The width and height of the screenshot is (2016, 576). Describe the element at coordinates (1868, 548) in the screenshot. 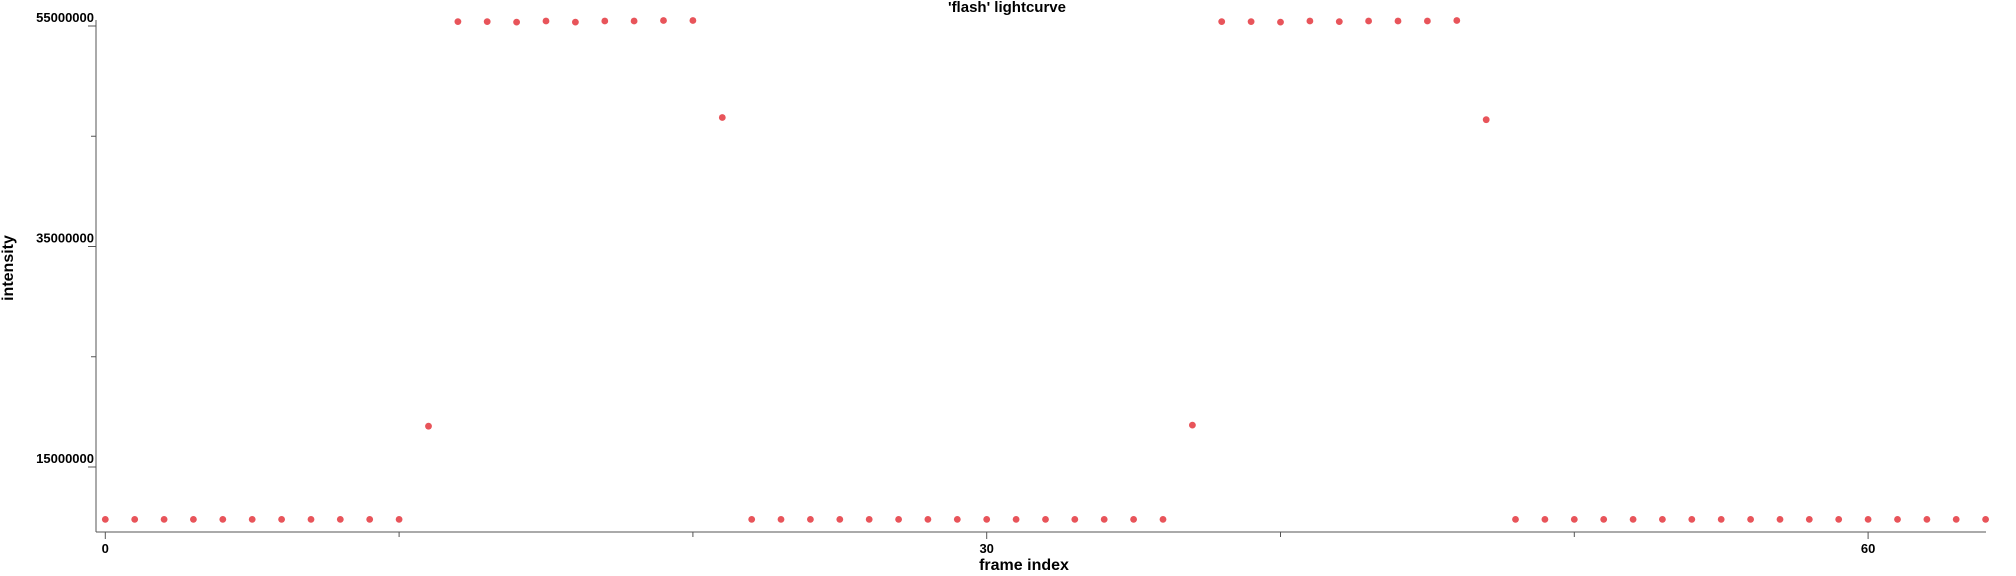

I see `x-tick-label: 60` at that location.